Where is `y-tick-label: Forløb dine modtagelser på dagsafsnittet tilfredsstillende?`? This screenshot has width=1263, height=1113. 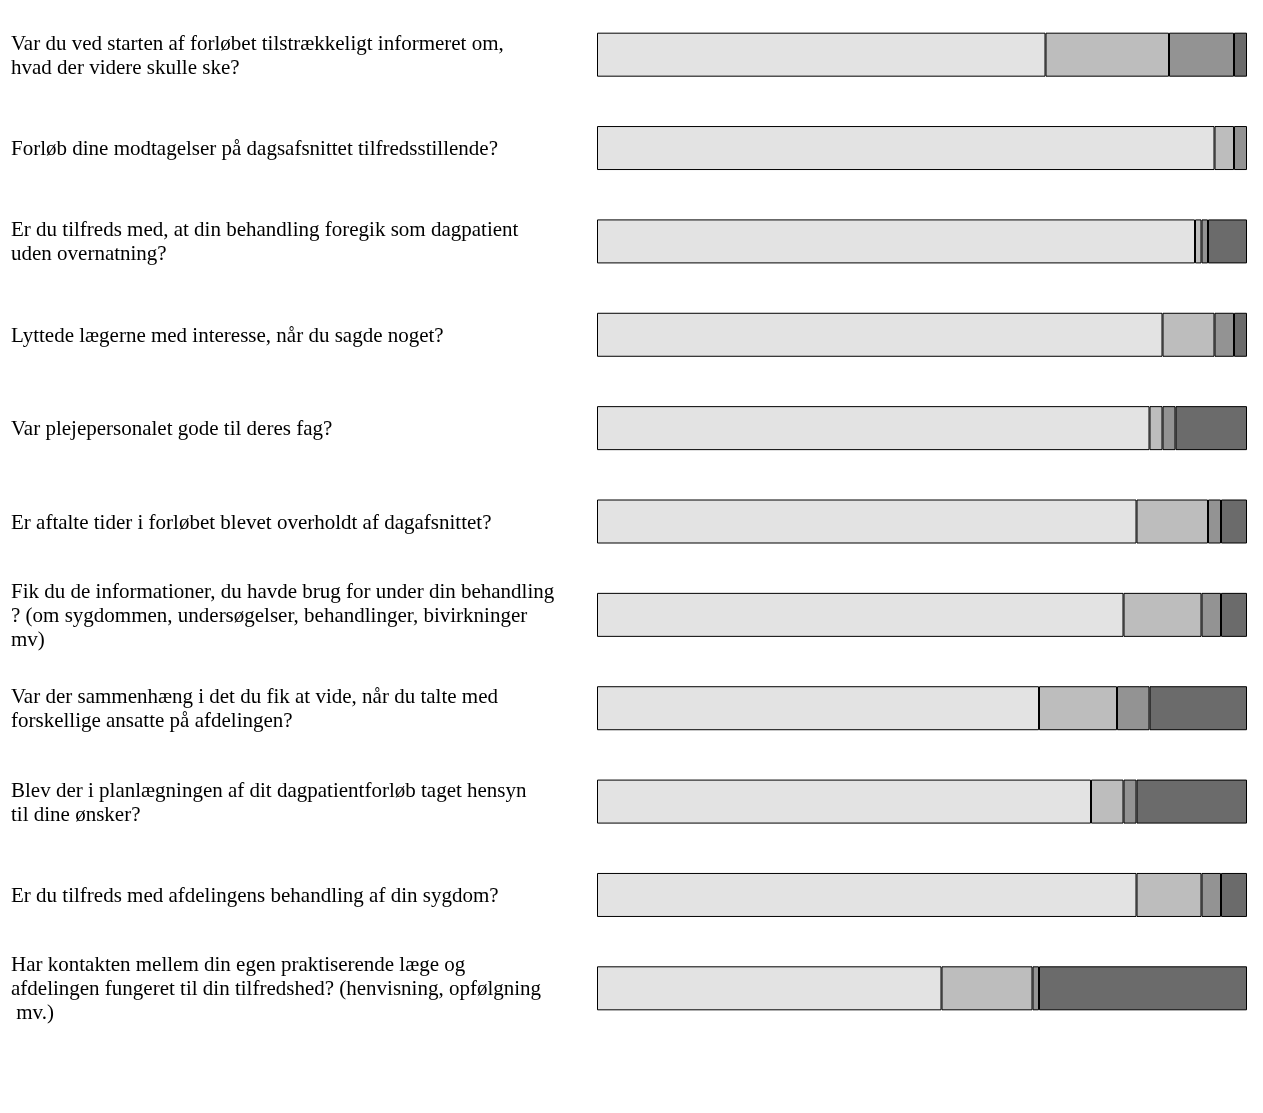 y-tick-label: Forløb dine modtagelser på dagsafsnittet tilfredsstillende? is located at coordinates (254, 148).